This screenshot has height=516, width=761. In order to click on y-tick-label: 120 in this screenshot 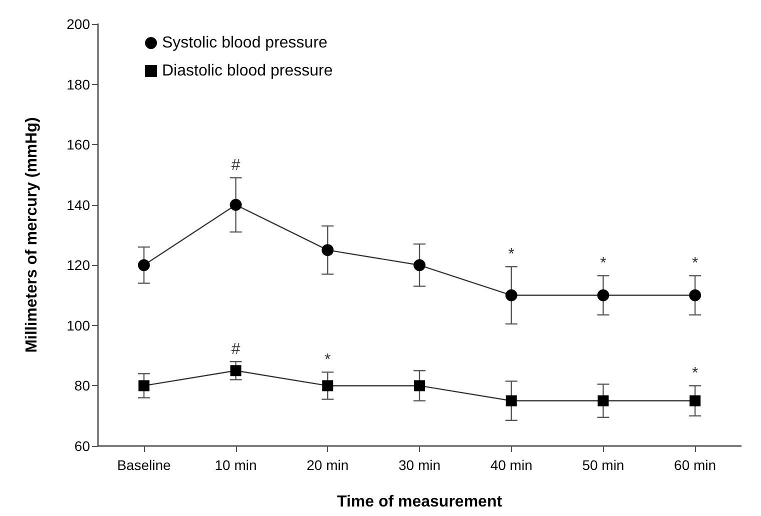, I will do `click(78, 265)`.